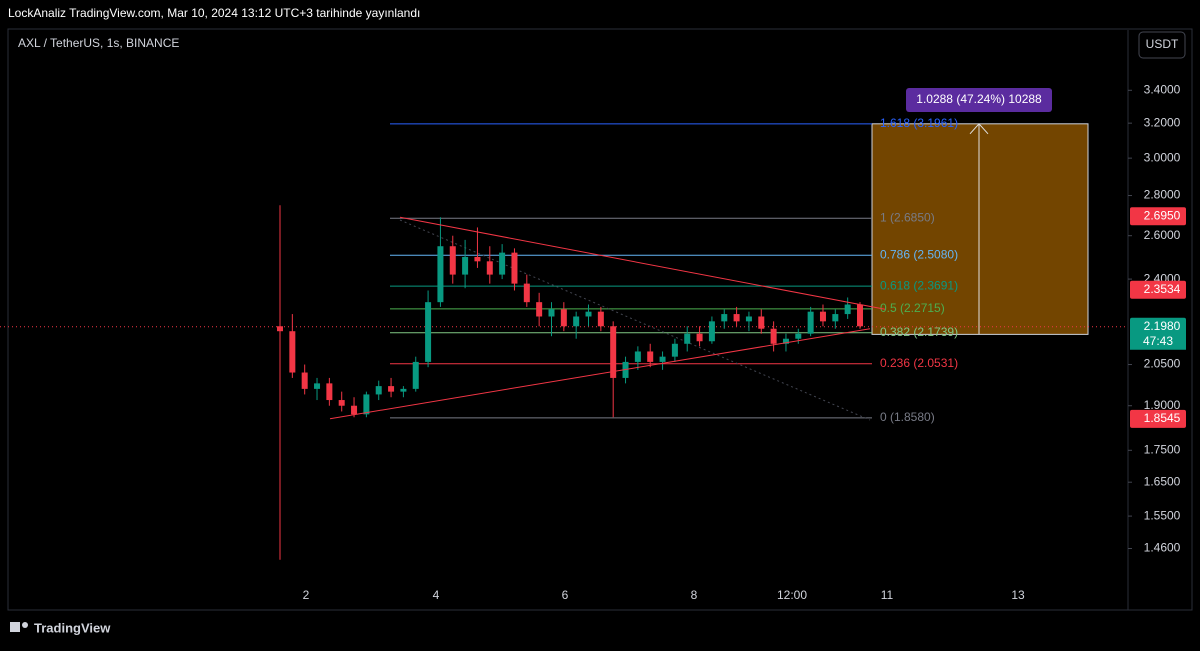 The height and width of the screenshot is (651, 1200). Describe the element at coordinates (1162, 89) in the screenshot. I see `y-tick-label: 3.4000` at that location.